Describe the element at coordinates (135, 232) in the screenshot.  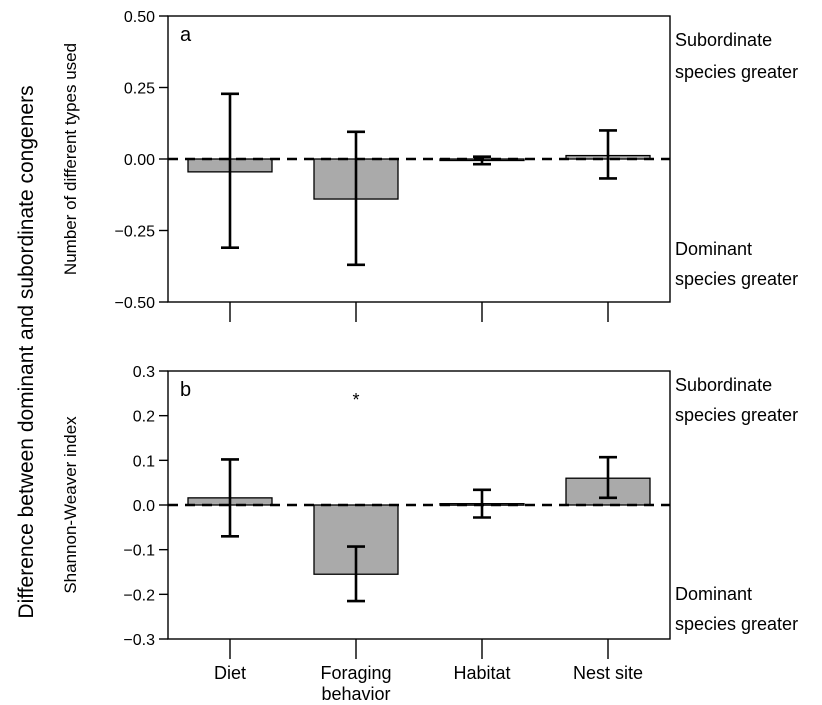
I see `y-tick-label: −0.25` at that location.